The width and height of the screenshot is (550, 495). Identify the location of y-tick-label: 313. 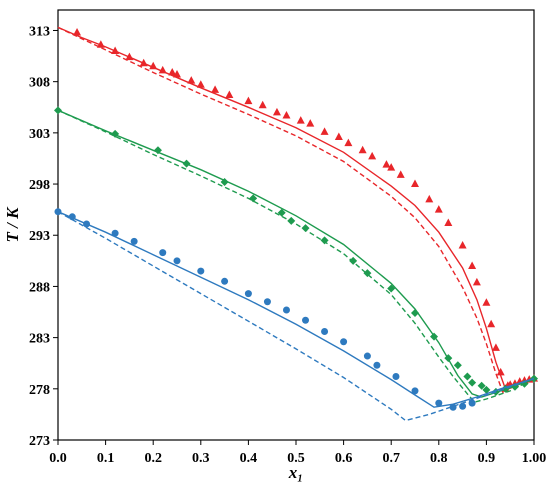
(39, 31).